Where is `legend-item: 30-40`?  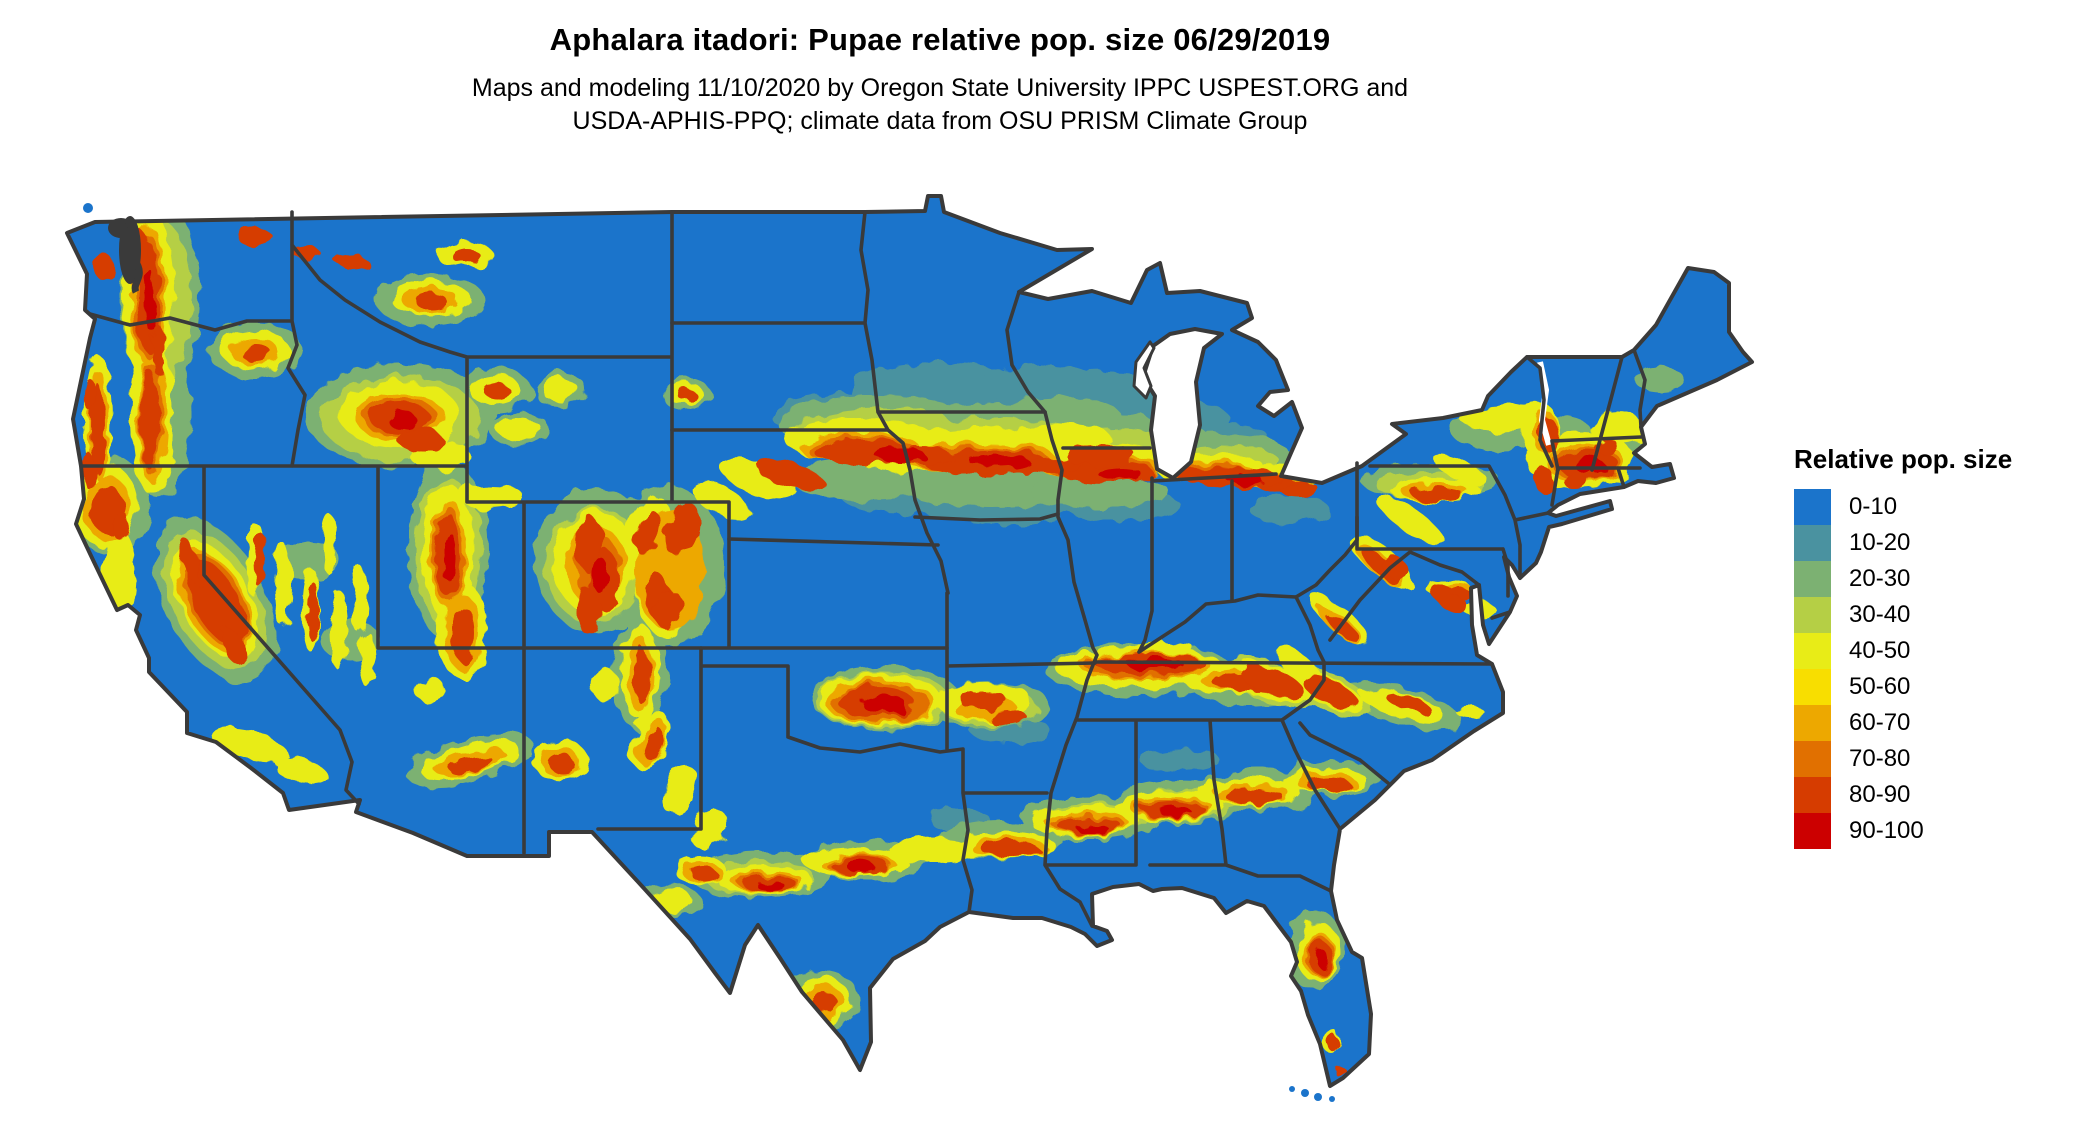
legend-item: 30-40 is located at coordinates (1903, 615).